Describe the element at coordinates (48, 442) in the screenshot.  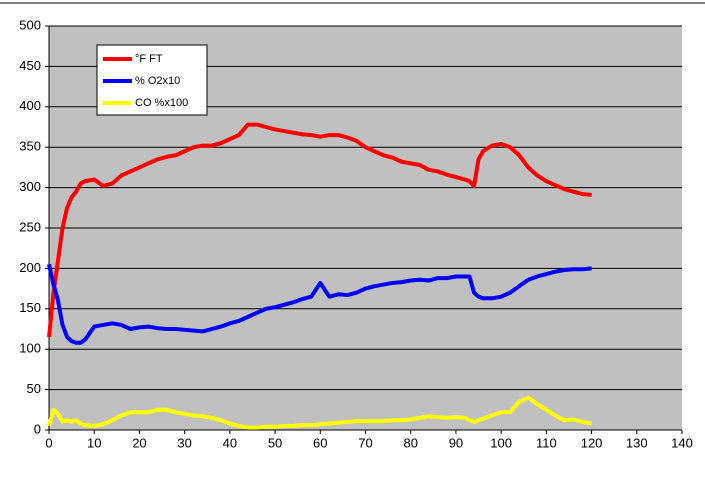
I see `x-tick-label: 0` at that location.